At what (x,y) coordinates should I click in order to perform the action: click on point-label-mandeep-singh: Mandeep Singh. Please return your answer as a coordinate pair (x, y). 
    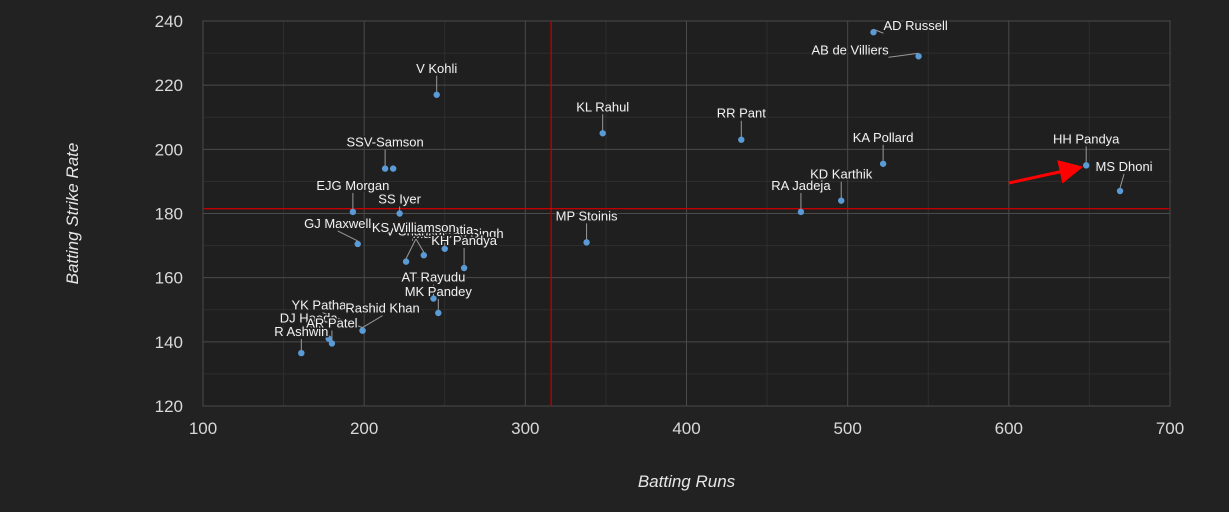
    Looking at the image, I should click on (458, 233).